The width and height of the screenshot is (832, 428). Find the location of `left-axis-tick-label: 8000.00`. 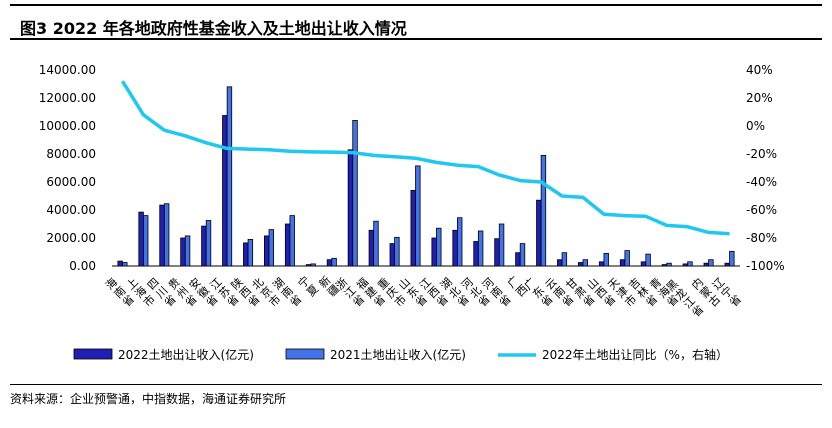

left-axis-tick-label: 8000.00 is located at coordinates (71, 154).